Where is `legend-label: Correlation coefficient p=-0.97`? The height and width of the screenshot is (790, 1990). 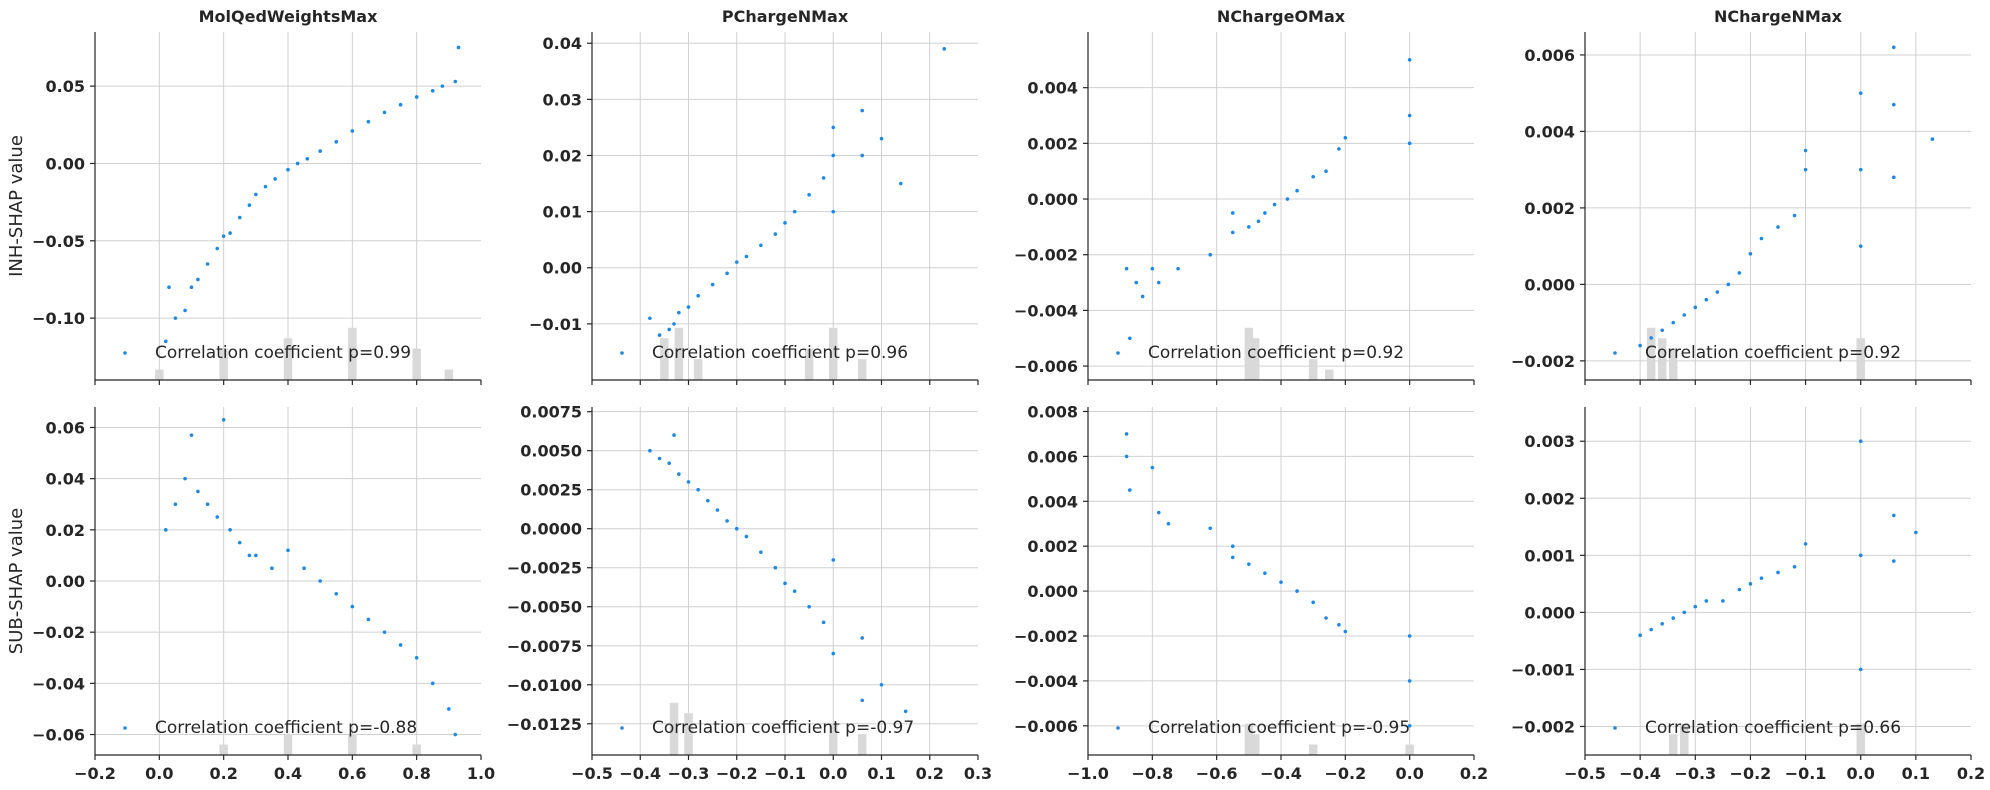 legend-label: Correlation coefficient p=-0.97 is located at coordinates (783, 728).